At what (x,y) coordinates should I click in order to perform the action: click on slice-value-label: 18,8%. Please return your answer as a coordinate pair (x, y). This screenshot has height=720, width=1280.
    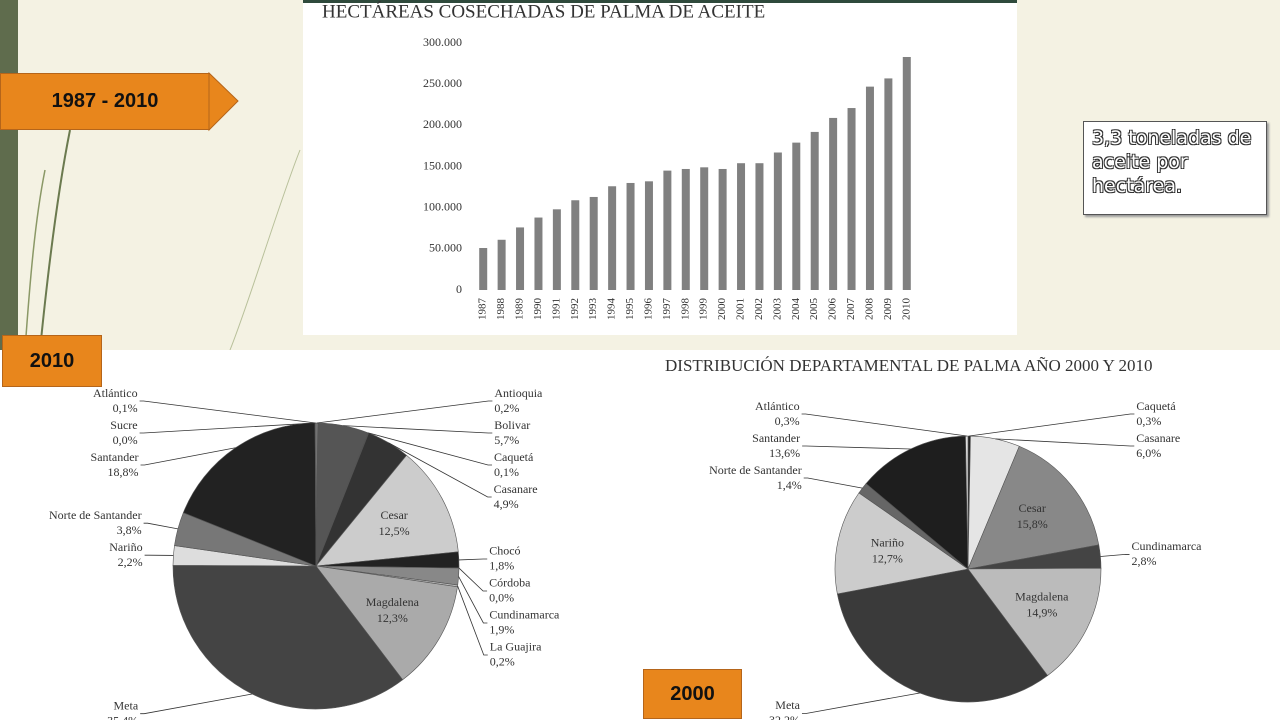
    Looking at the image, I should click on (123, 472).